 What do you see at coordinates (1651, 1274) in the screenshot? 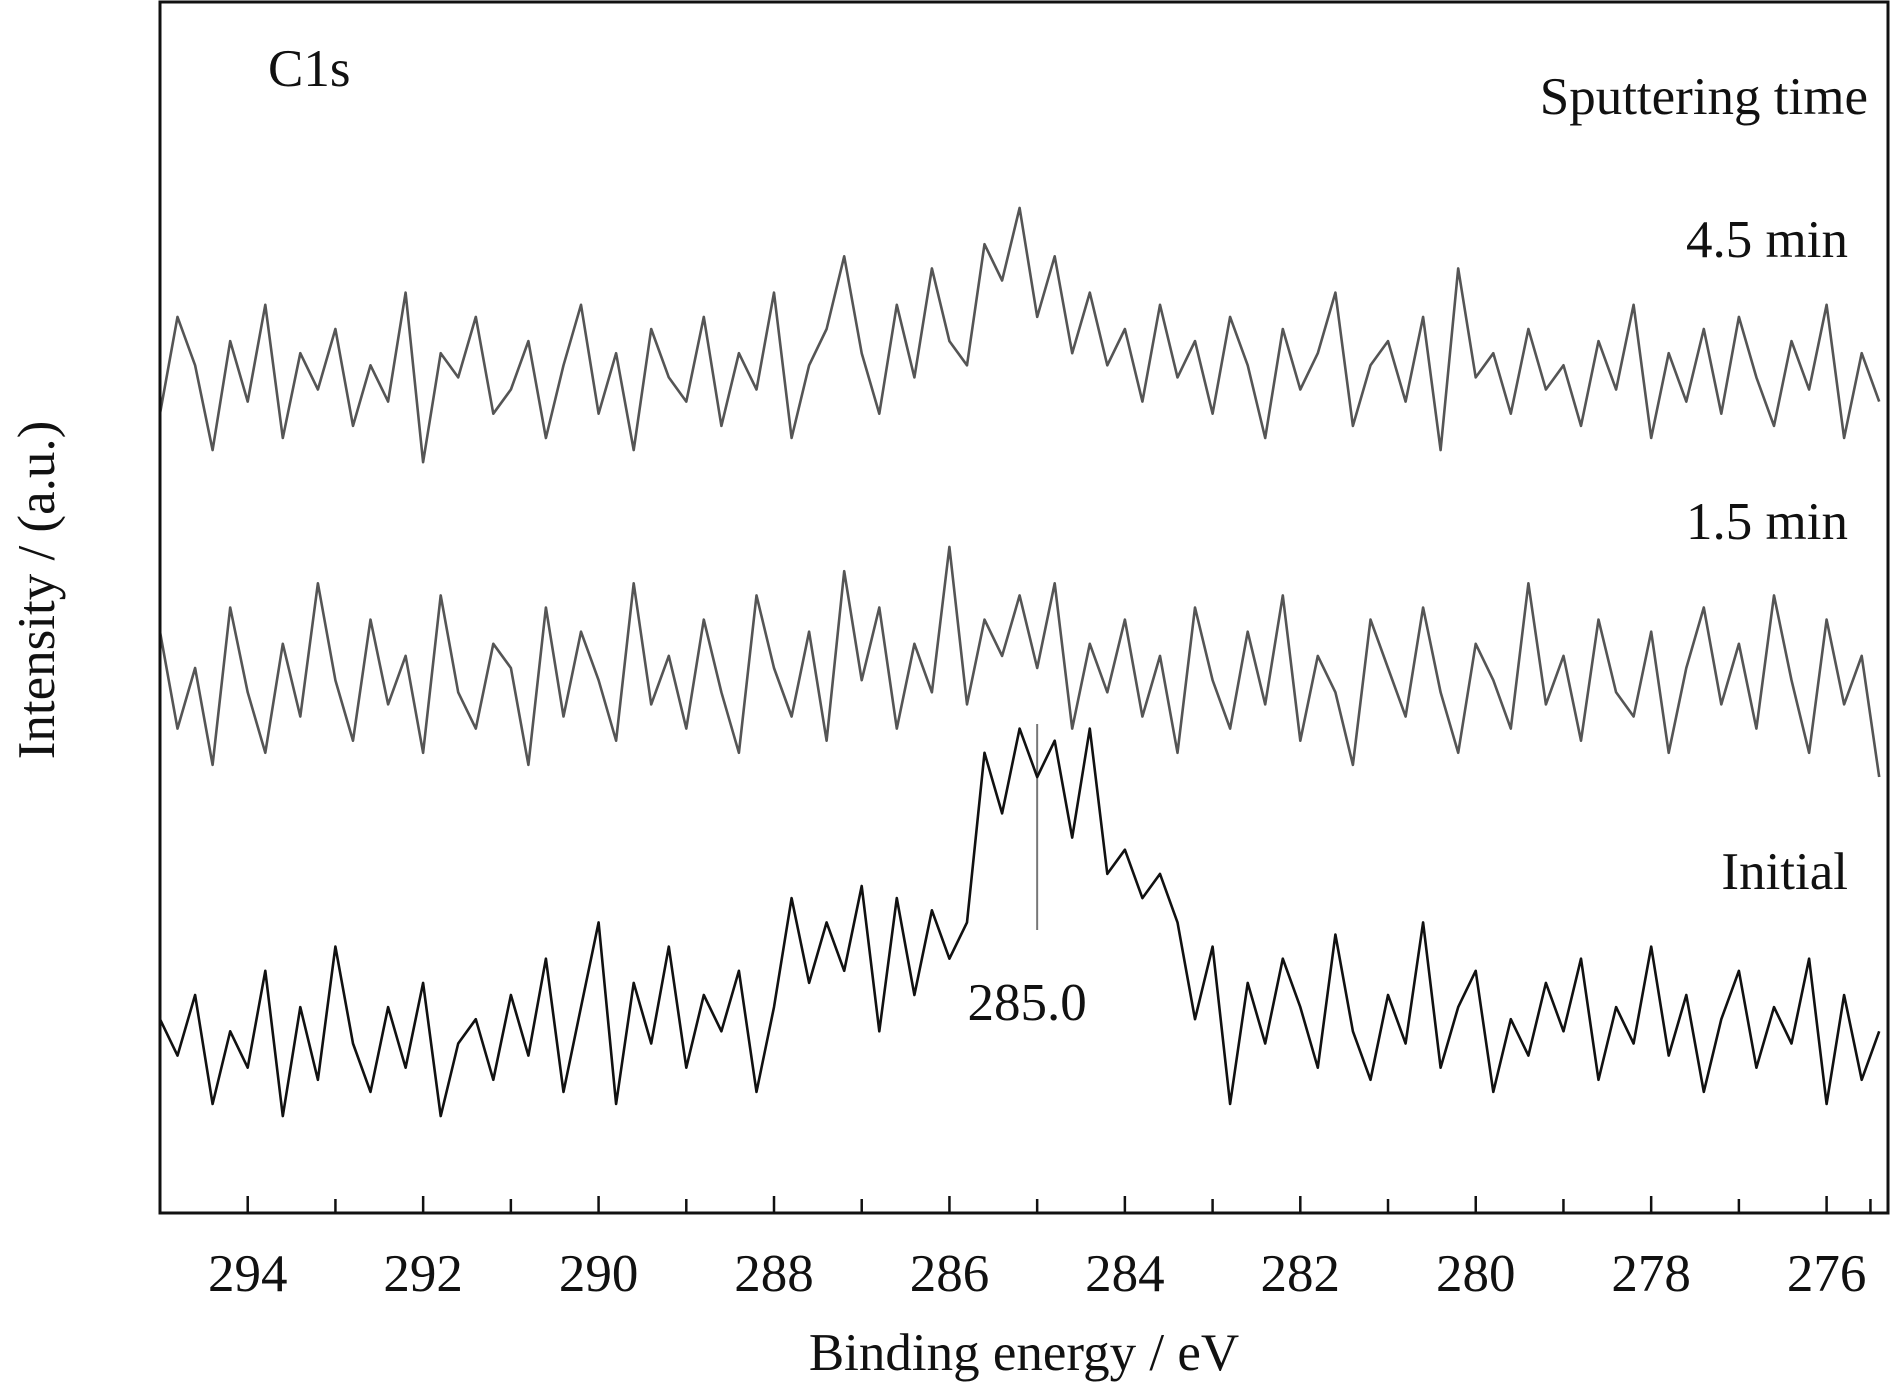
I see `x-tick-label: 278` at bounding box center [1651, 1274].